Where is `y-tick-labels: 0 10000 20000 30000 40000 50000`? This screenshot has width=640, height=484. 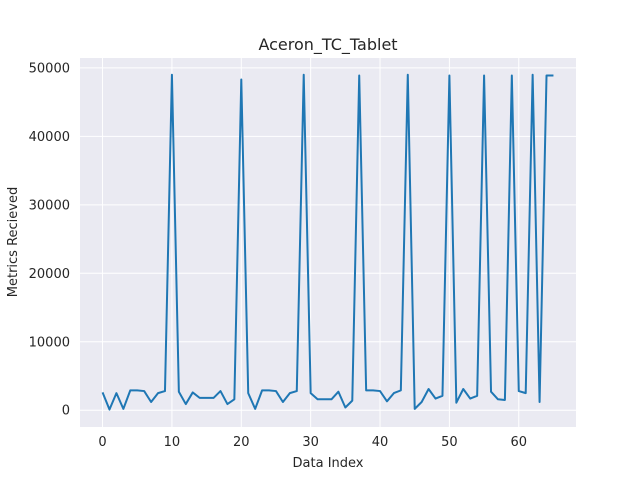 y-tick-labels: 0 10000 20000 30000 40000 50000 is located at coordinates (49, 239).